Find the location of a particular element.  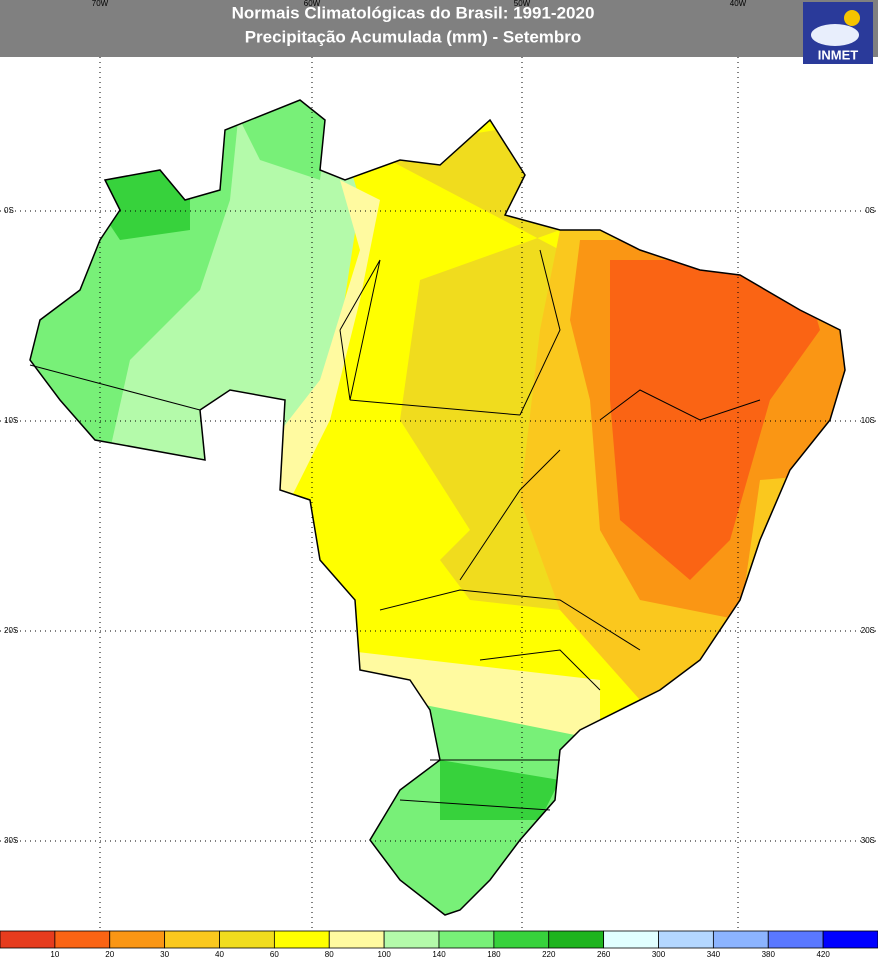

subtitle: Precipitação Acumulada (mm) - Setembro is located at coordinates (413, 36).